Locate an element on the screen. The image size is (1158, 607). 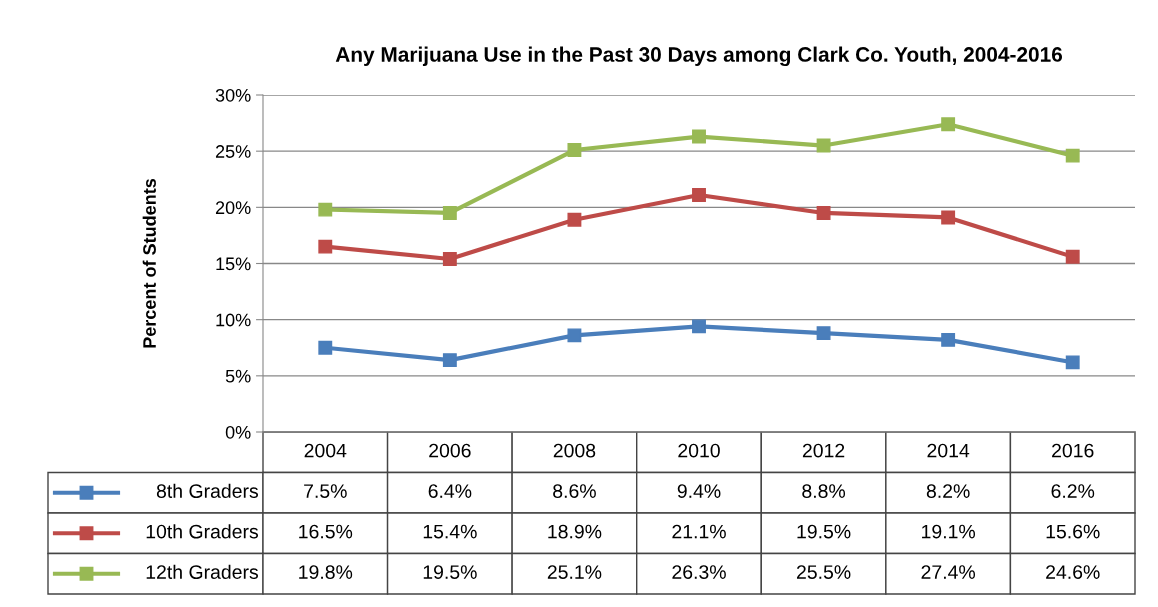
y-tick-label: 30% is located at coordinates (233, 95).